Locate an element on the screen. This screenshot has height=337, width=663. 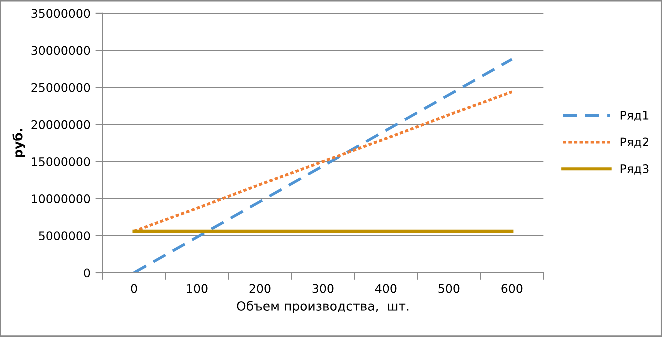
x-tick-label: 400 is located at coordinates (386, 289).